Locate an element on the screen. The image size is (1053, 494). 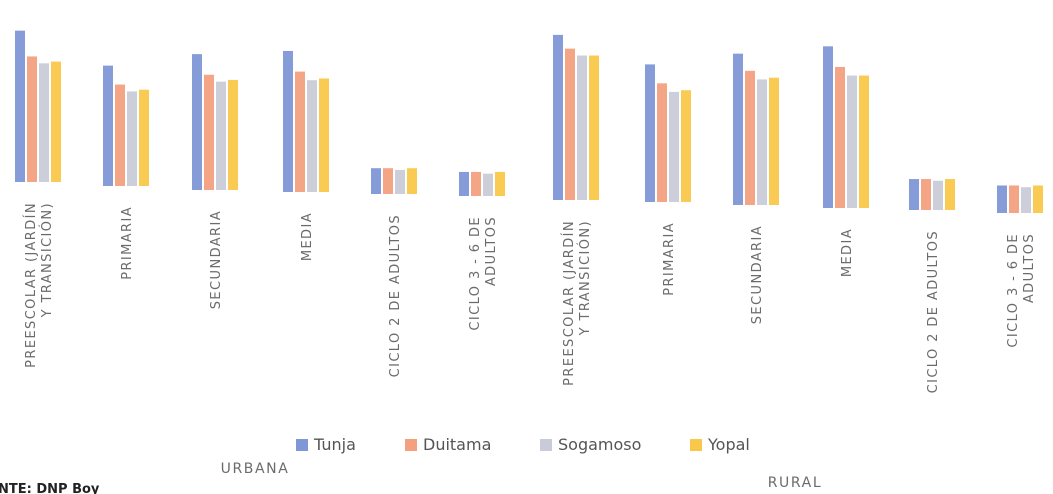
category-label-0-0: PREESCOLAR (JARDÍN is located at coordinates (31, 285).